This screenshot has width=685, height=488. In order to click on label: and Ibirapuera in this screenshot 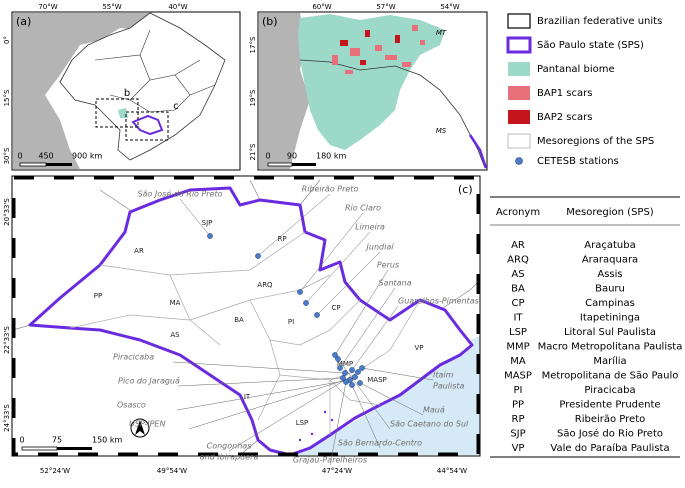, I will do `click(229, 457)`.